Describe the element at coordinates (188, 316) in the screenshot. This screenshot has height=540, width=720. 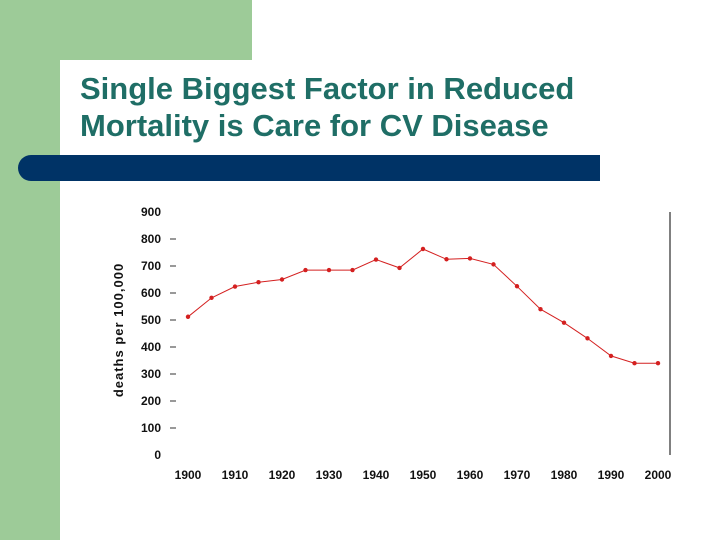
I see `data-point-1900` at that location.